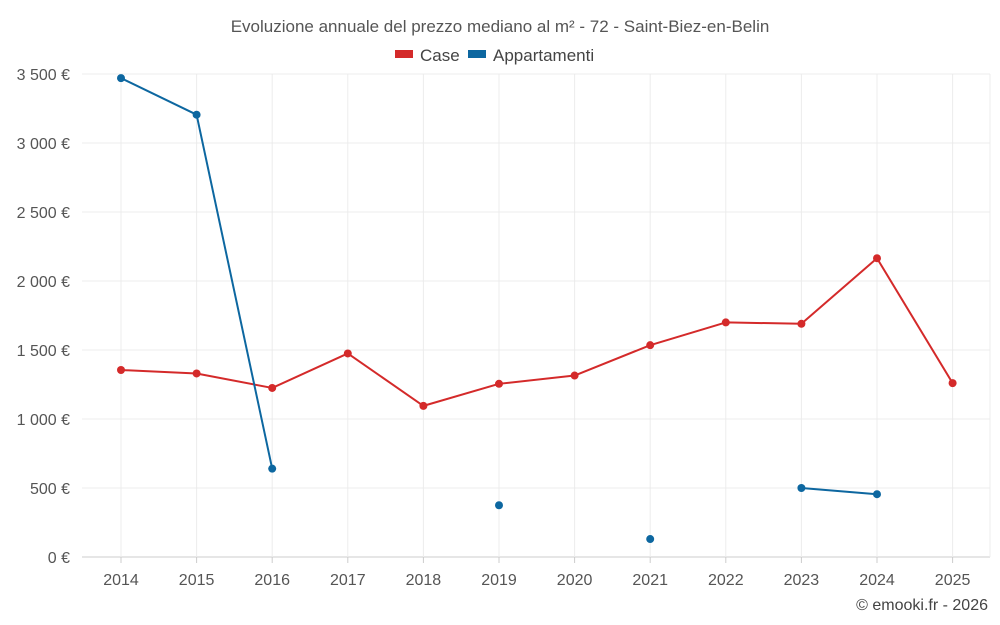 This screenshot has width=1000, height=625. What do you see at coordinates (43, 213) in the screenshot?
I see `y-tick-label: 2 500 €` at bounding box center [43, 213].